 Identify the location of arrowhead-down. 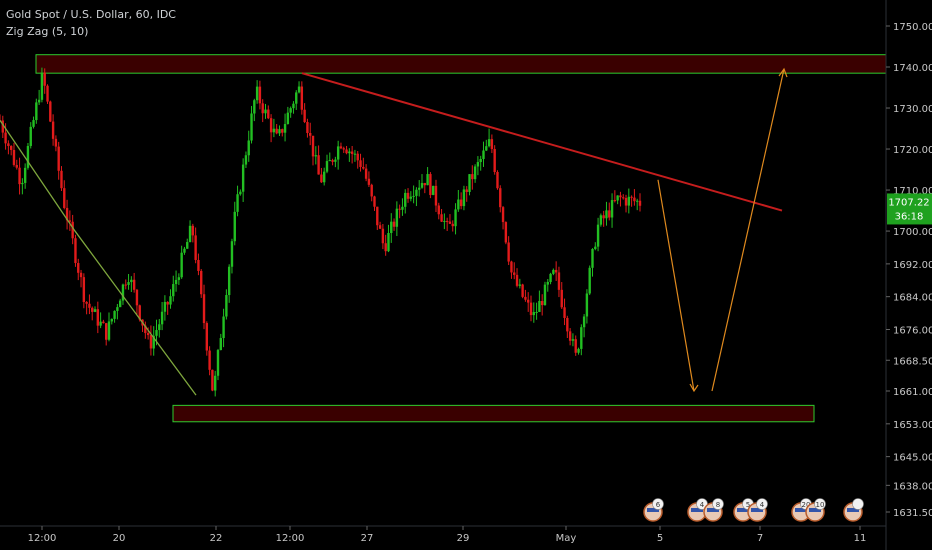
(694, 388).